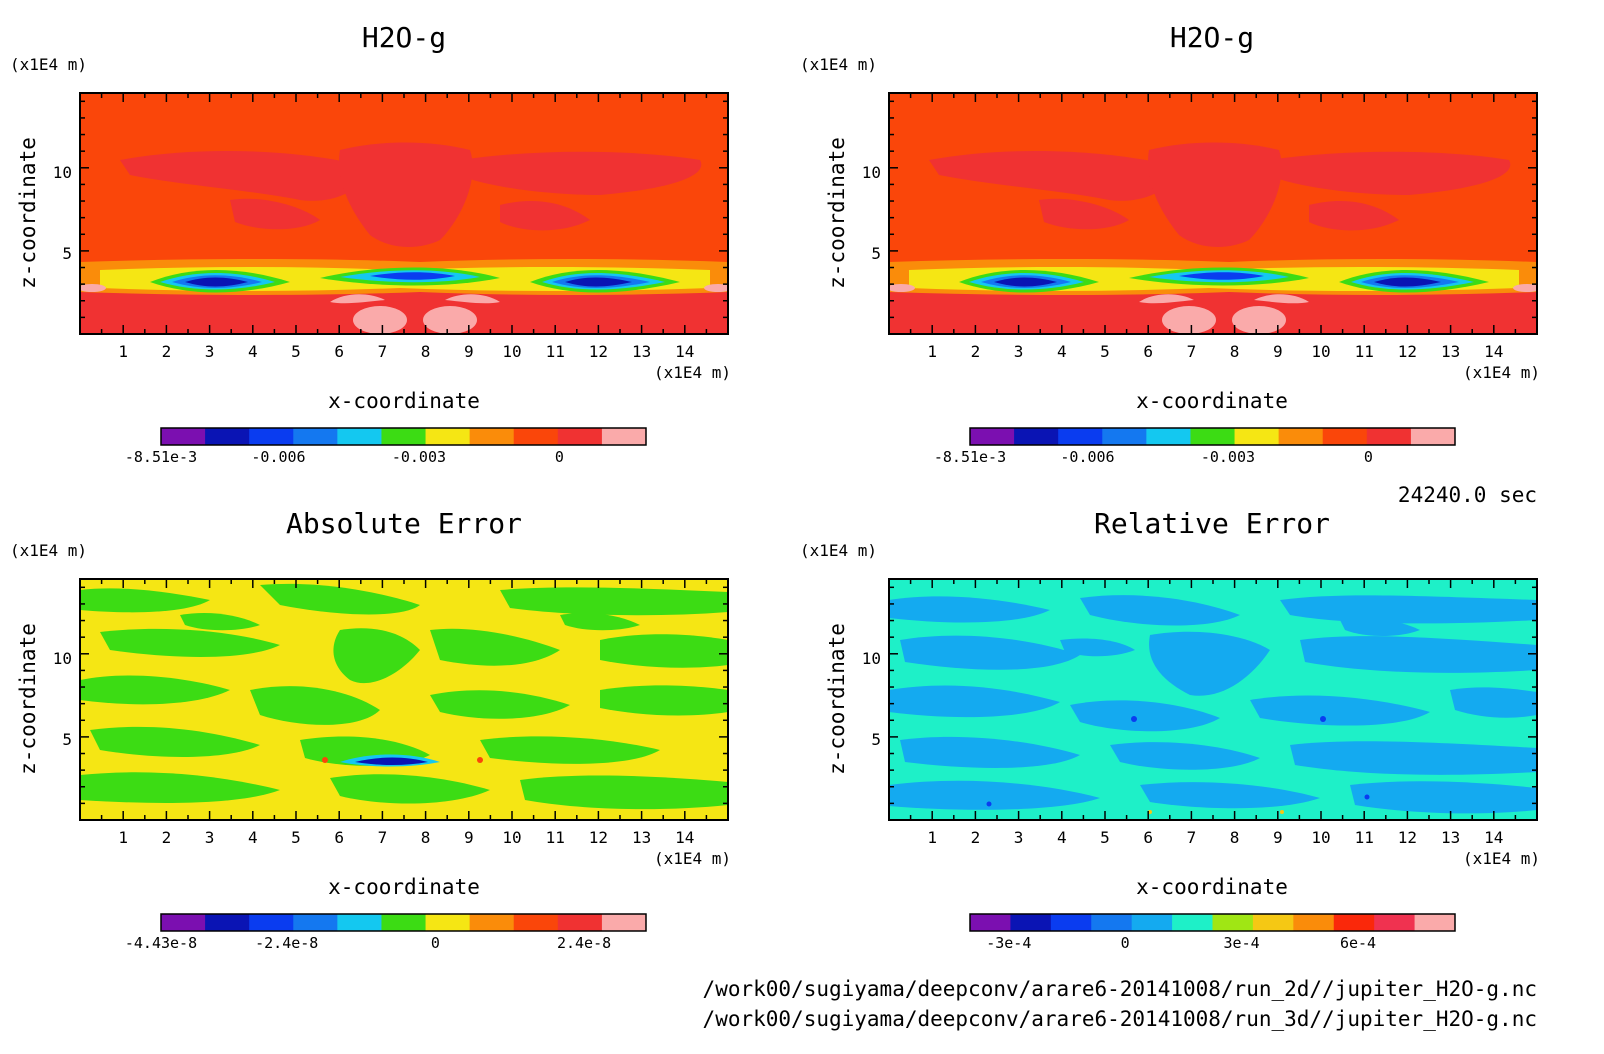  What do you see at coordinates (1278, 837) in the screenshot?
I see `x-tick-label: 9` at bounding box center [1278, 837].